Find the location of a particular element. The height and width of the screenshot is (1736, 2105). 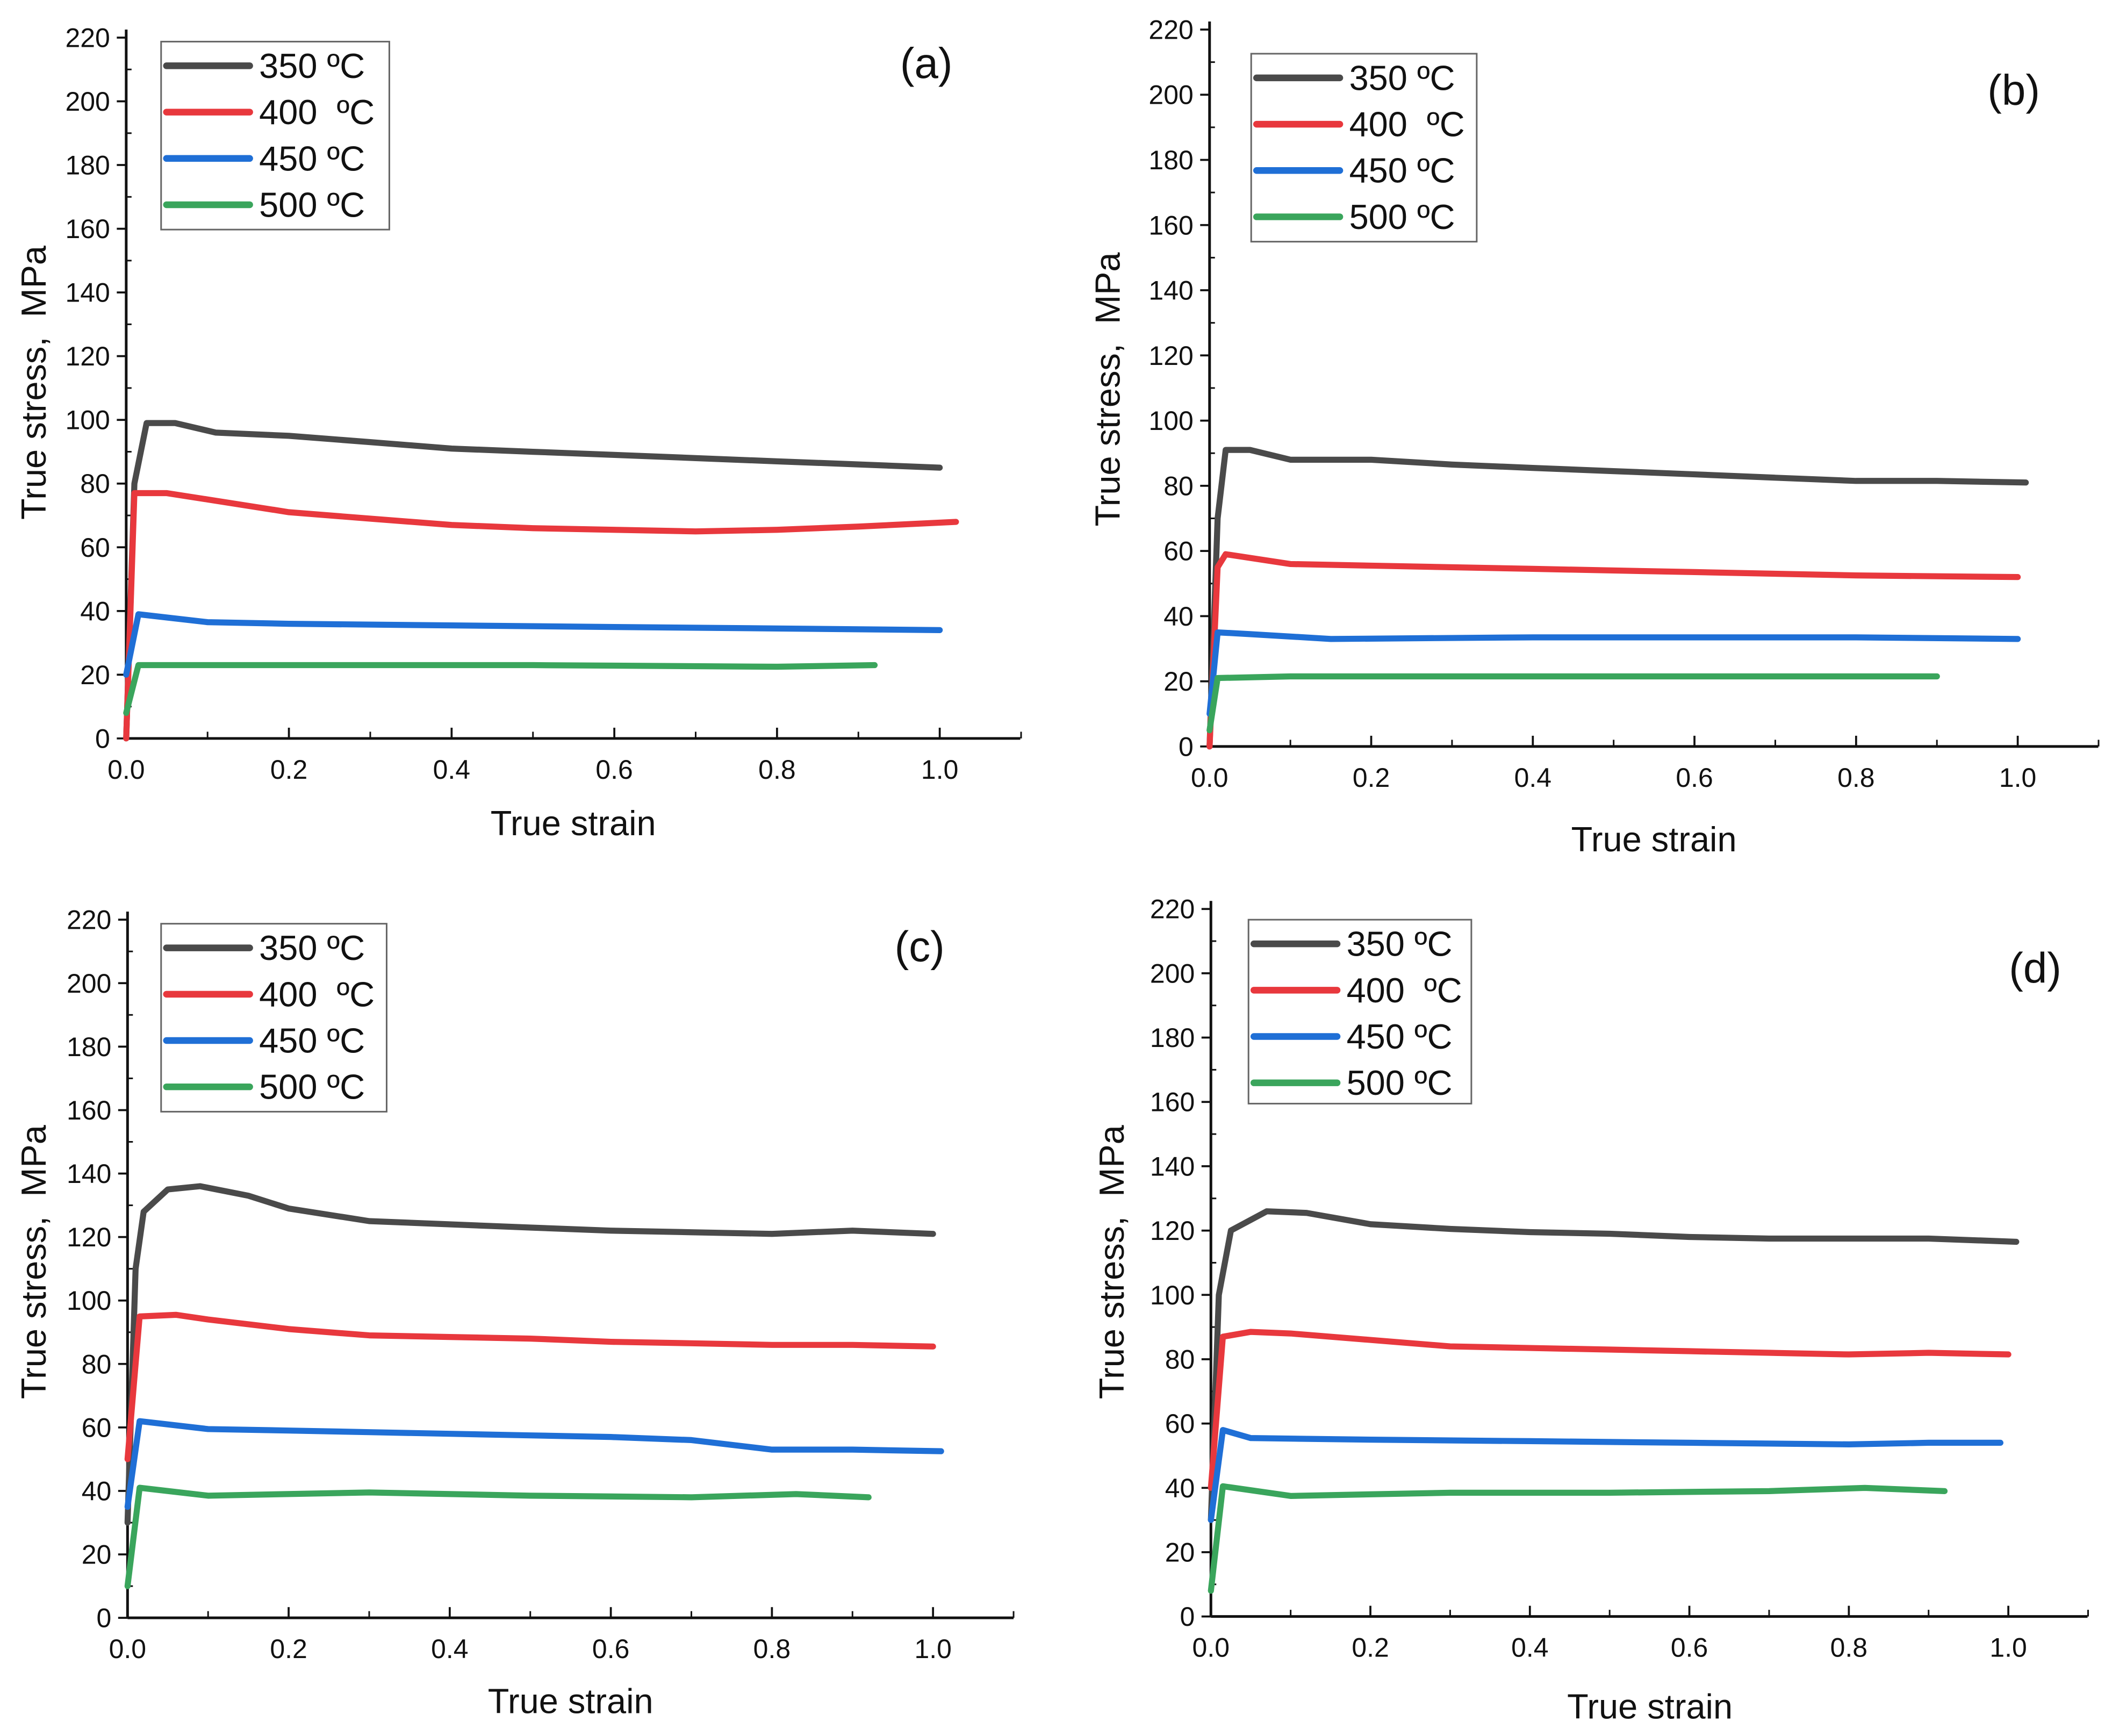

panel-label: (d) is located at coordinates (2035, 968).